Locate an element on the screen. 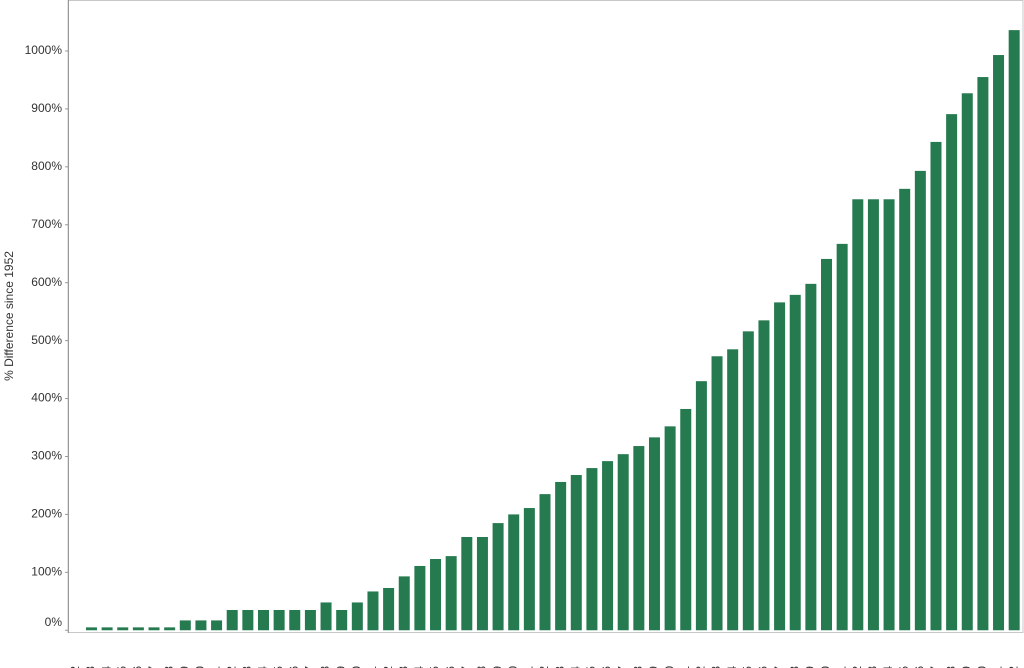 The image size is (1024, 668). x-tick-label: 1962 is located at coordinates (231, 667).